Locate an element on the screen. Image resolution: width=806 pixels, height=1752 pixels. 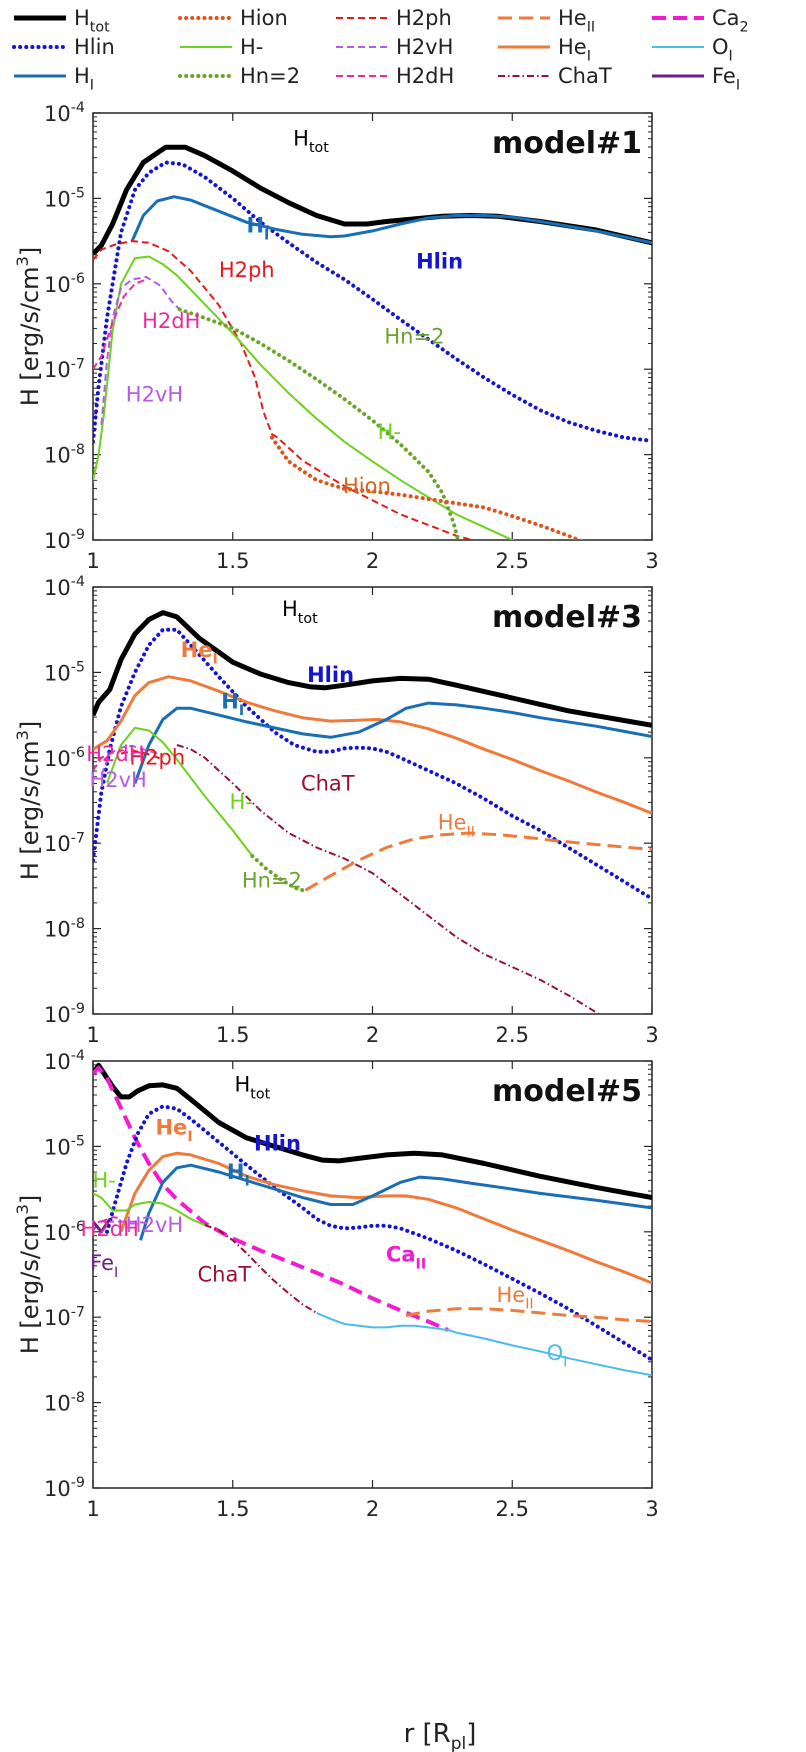
legend-label: OI is located at coordinates (722, 50).